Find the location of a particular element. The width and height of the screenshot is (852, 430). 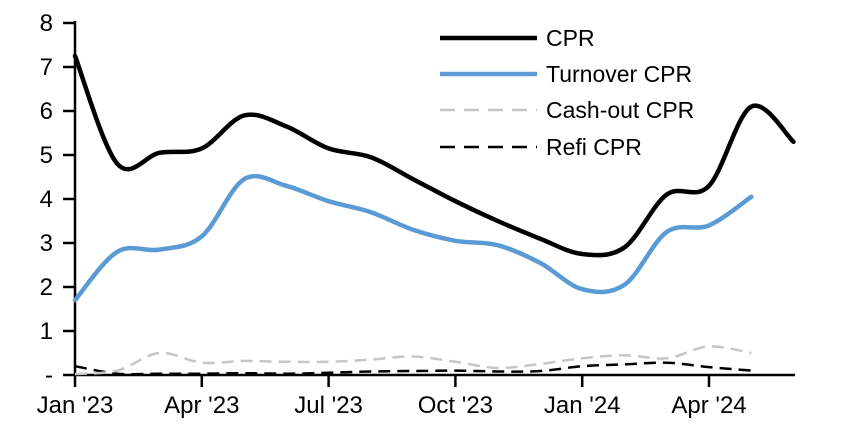

x-tick-label: Apr '24 is located at coordinates (708, 405).